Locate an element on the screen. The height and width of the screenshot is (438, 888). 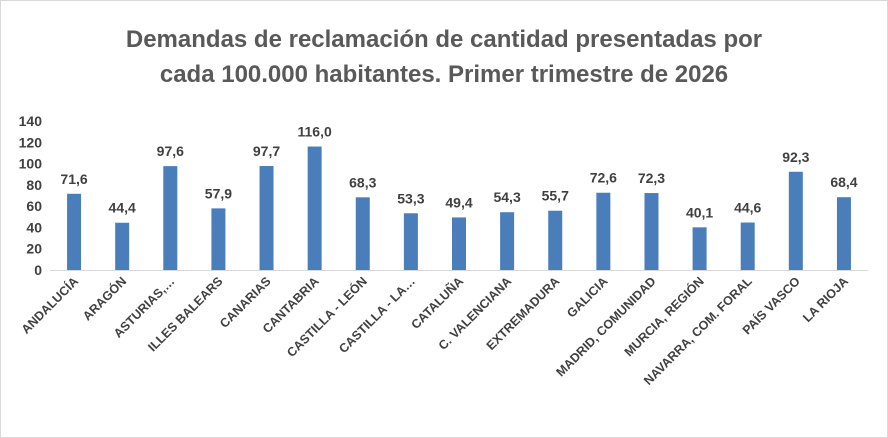
data-label: 97,7 is located at coordinates (266, 151).